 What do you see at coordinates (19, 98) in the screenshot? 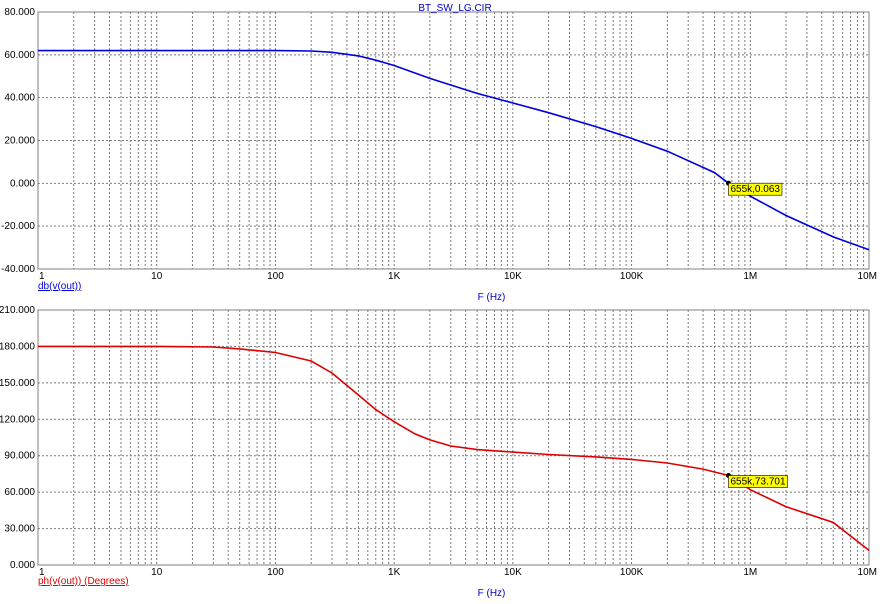
I see `y-tick-label: 40.000` at bounding box center [19, 98].